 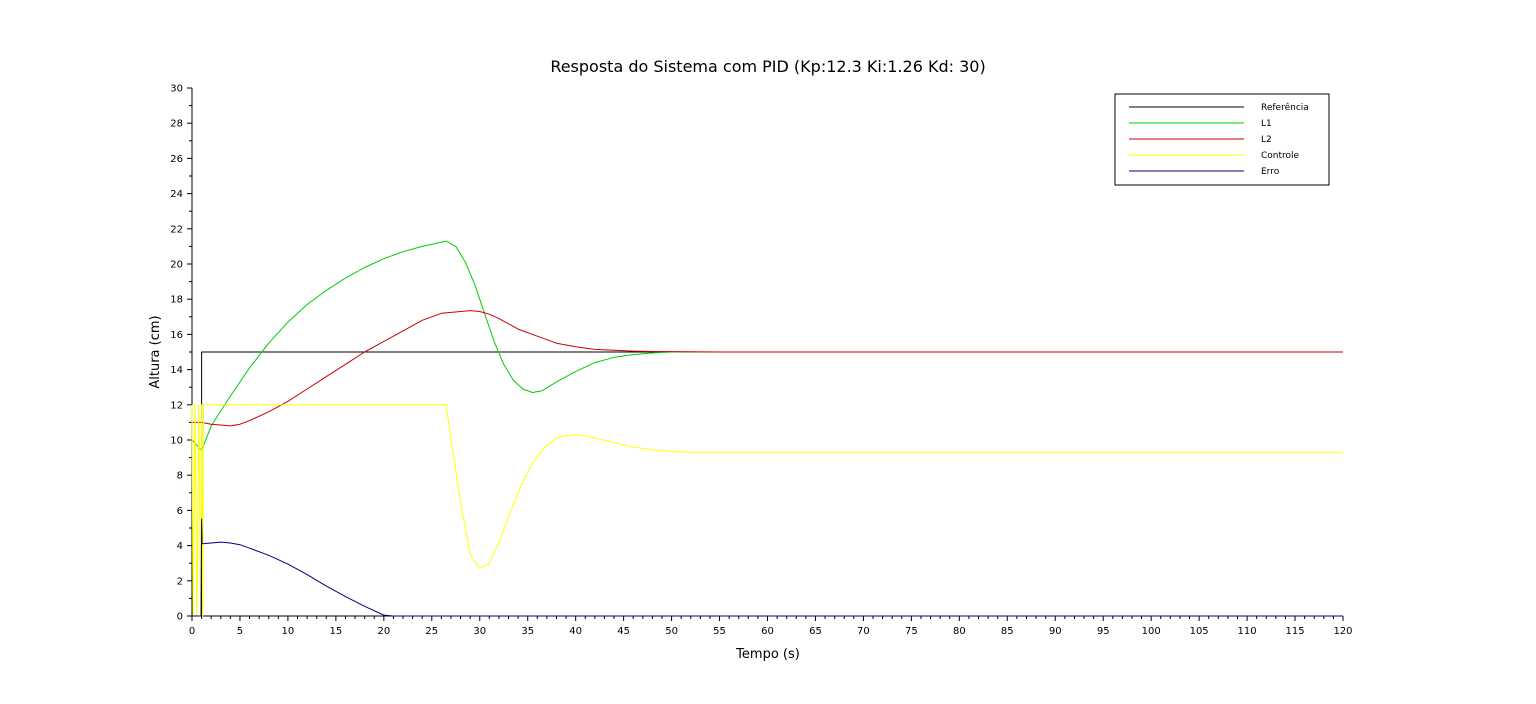 I want to click on x-tick-label: 95, so click(x=1103, y=631).